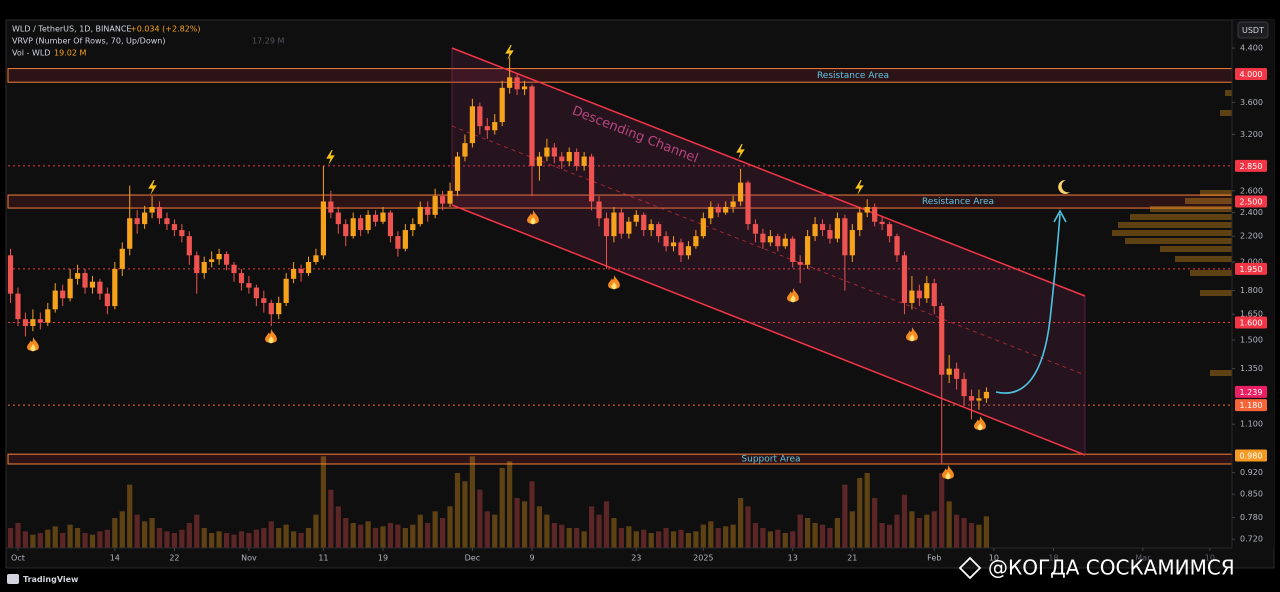  What do you see at coordinates (472, 558) in the screenshot?
I see `x-tick-label: Dec` at bounding box center [472, 558].